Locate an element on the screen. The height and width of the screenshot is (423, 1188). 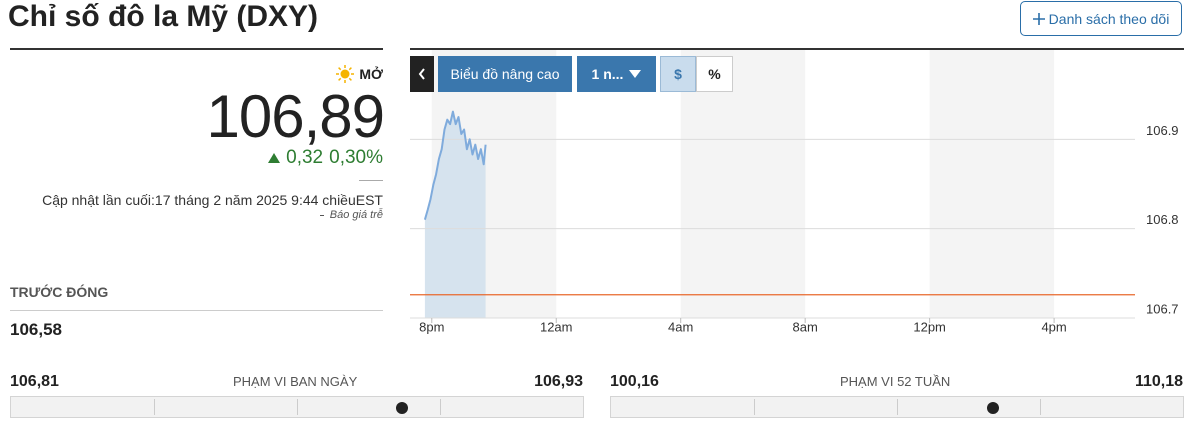
range-low: 106,81 is located at coordinates (34, 381).